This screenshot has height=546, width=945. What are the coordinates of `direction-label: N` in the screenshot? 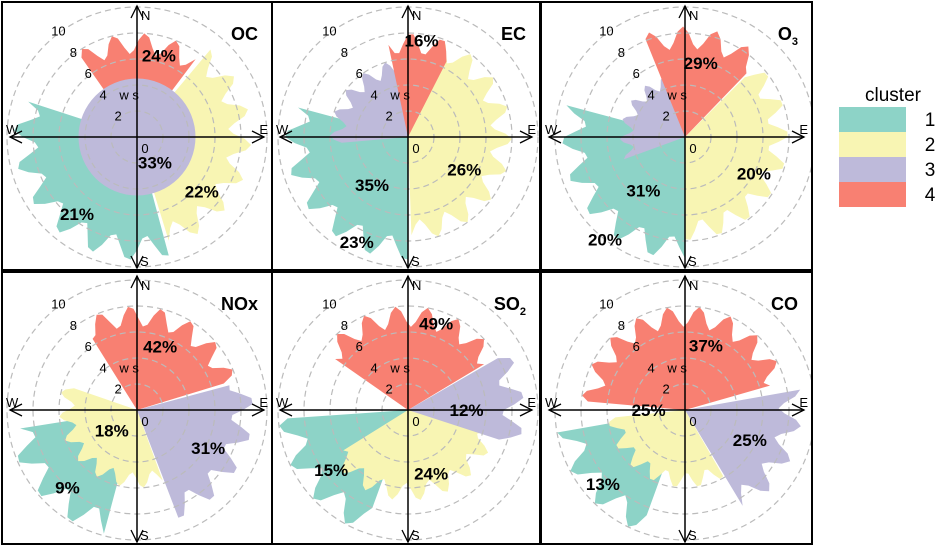 It's located at (416, 15).